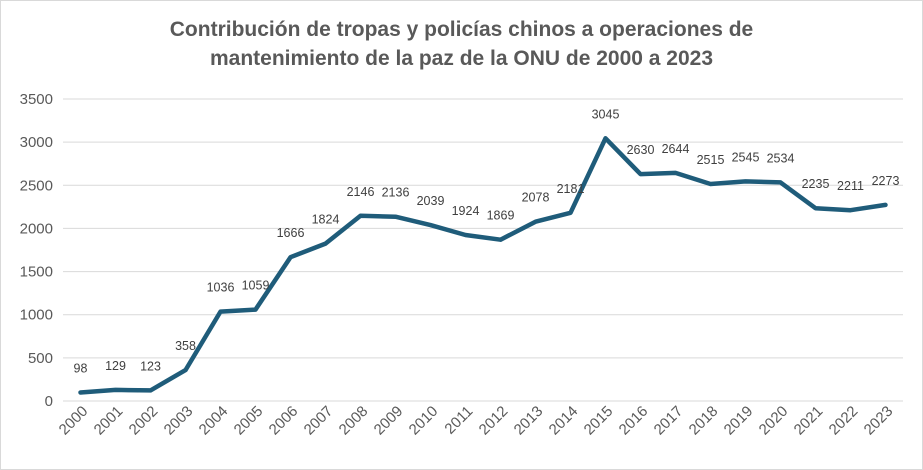  What do you see at coordinates (634, 421) in the screenshot?
I see `x-tick-label-2016: 2016` at bounding box center [634, 421].